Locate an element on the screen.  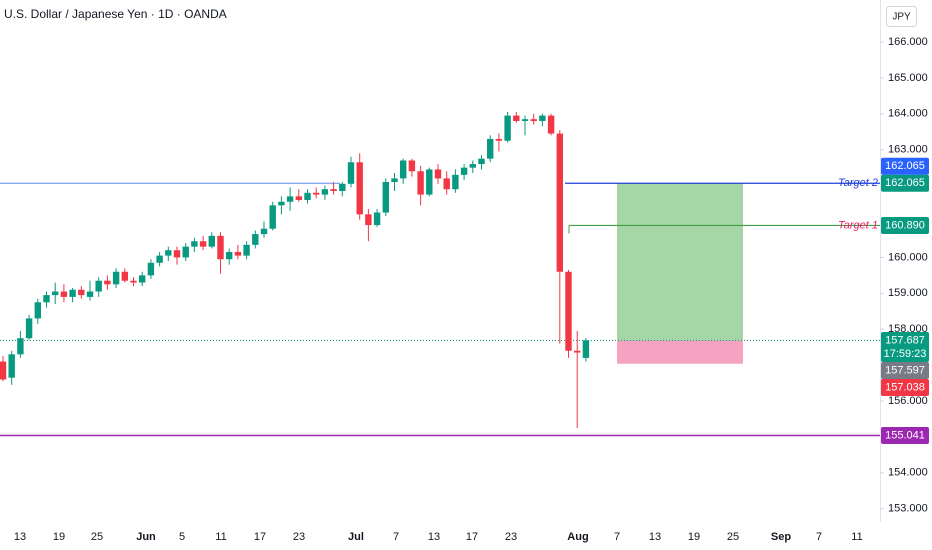
x-tick-label: 5 is located at coordinates (182, 537).